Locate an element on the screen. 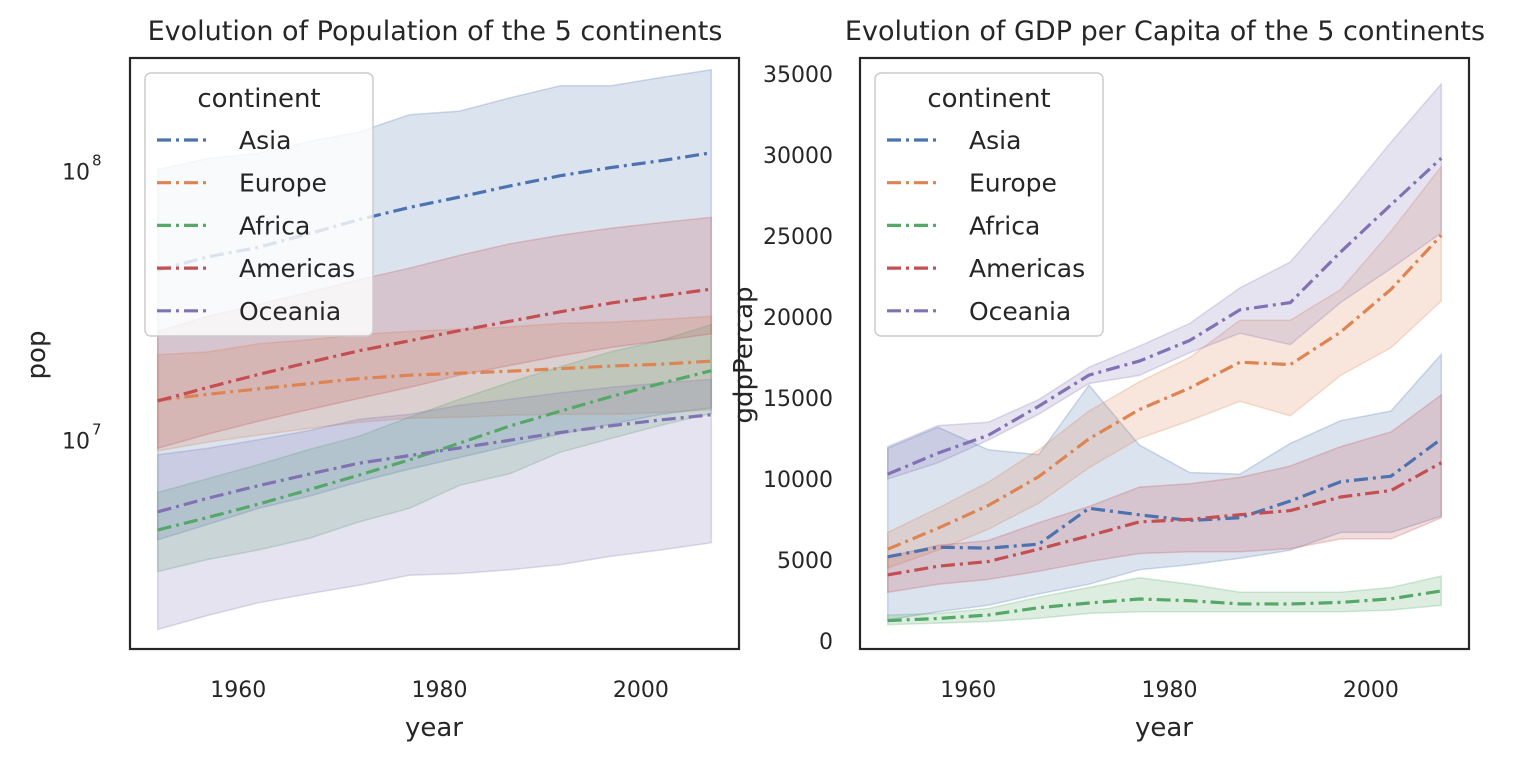  band-africa is located at coordinates (434, 448).